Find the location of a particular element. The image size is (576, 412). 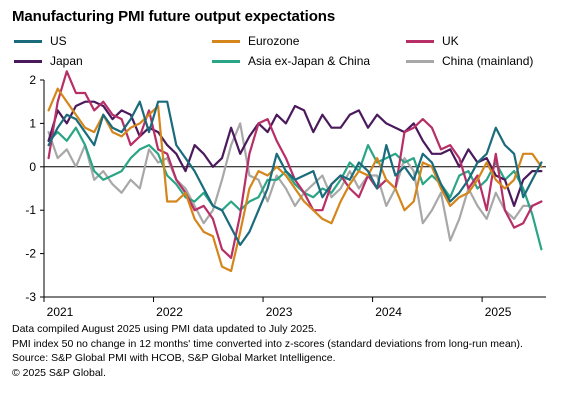

y-tick-label: -1 is located at coordinates (30, 210).